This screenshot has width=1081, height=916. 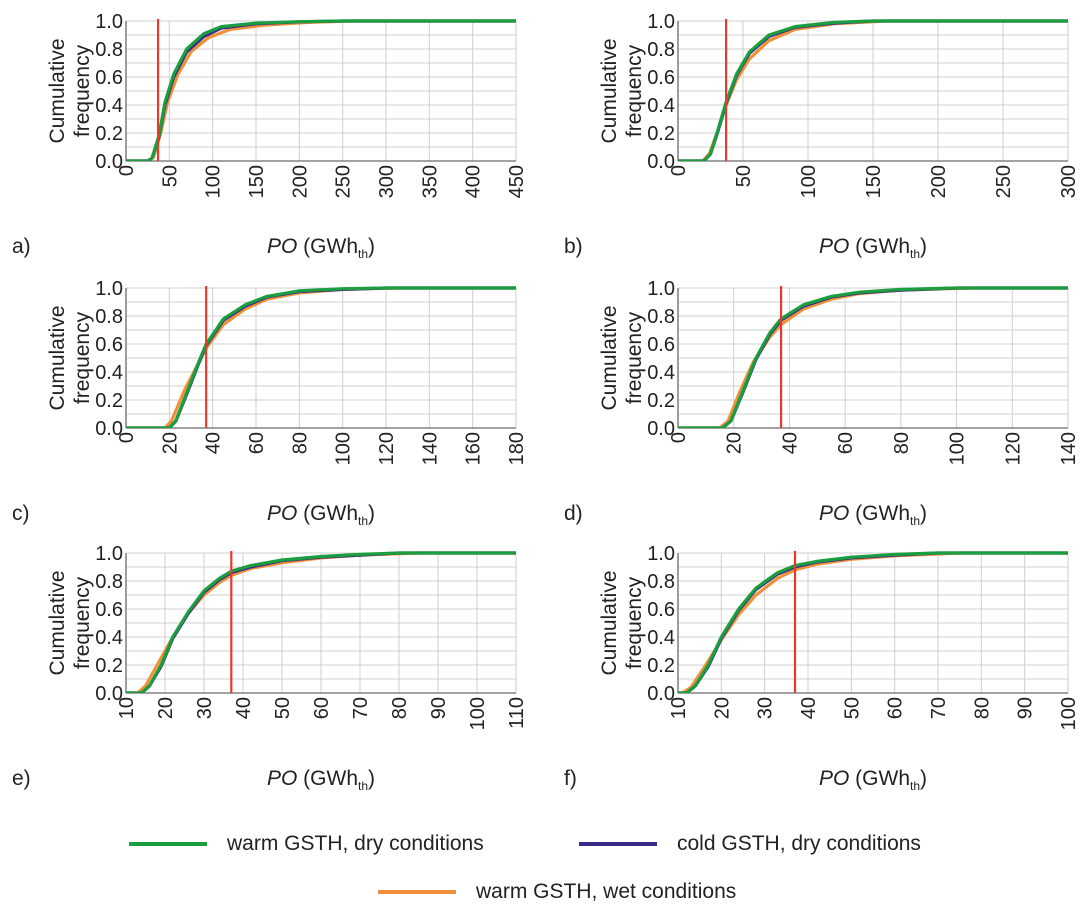 What do you see at coordinates (846, 443) in the screenshot?
I see `x-tick-label: 60` at bounding box center [846, 443].